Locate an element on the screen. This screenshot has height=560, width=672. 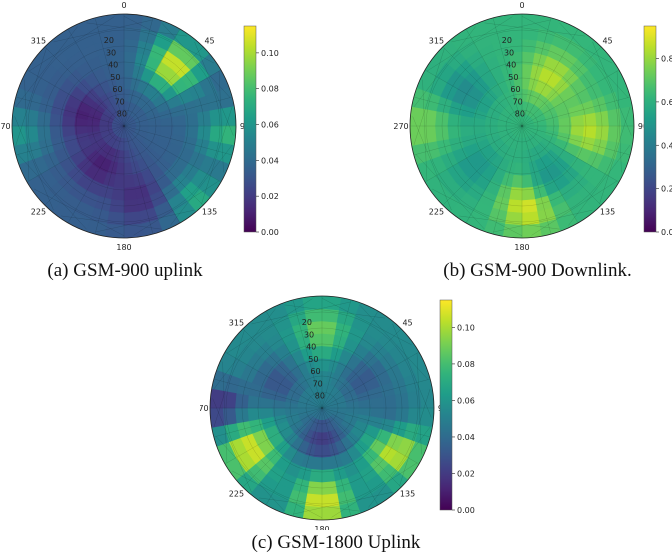
colorbar-tick-label: 0.6 is located at coordinates (666, 102).